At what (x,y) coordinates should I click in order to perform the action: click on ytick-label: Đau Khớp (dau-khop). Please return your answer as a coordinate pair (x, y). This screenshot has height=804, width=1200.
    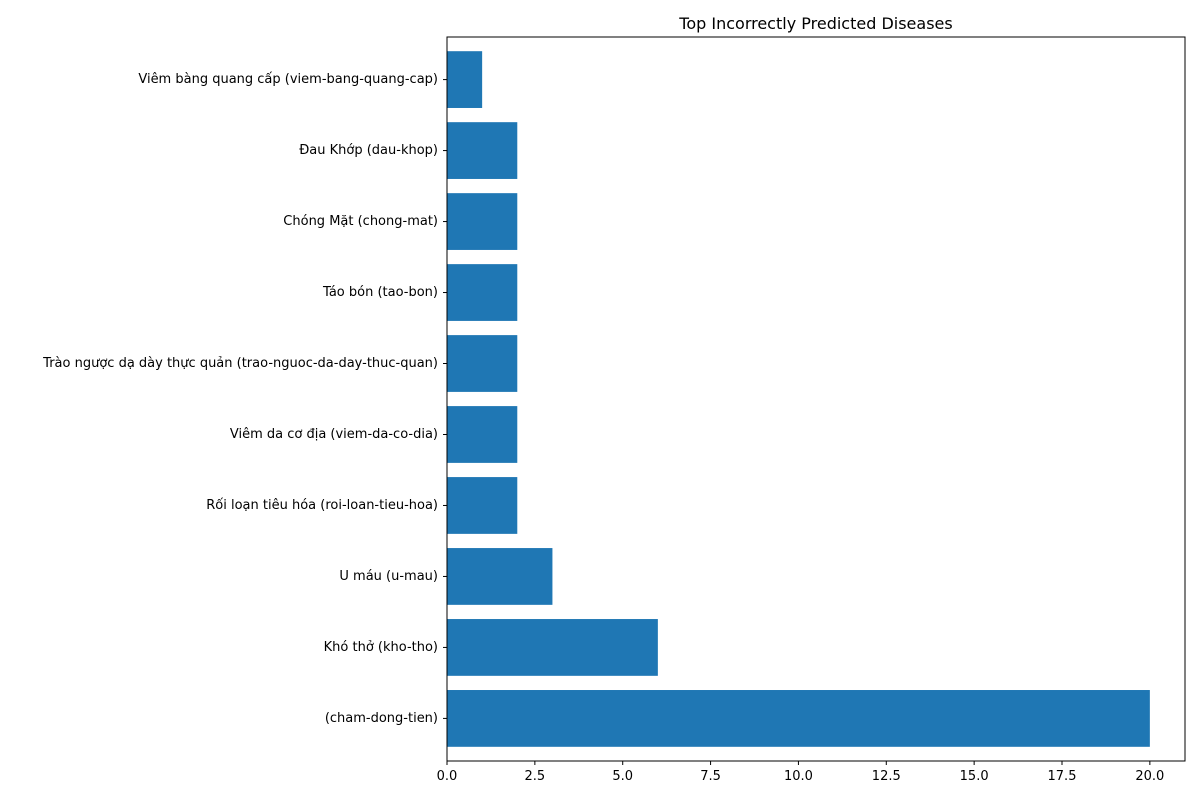
    Looking at the image, I should click on (368, 150).